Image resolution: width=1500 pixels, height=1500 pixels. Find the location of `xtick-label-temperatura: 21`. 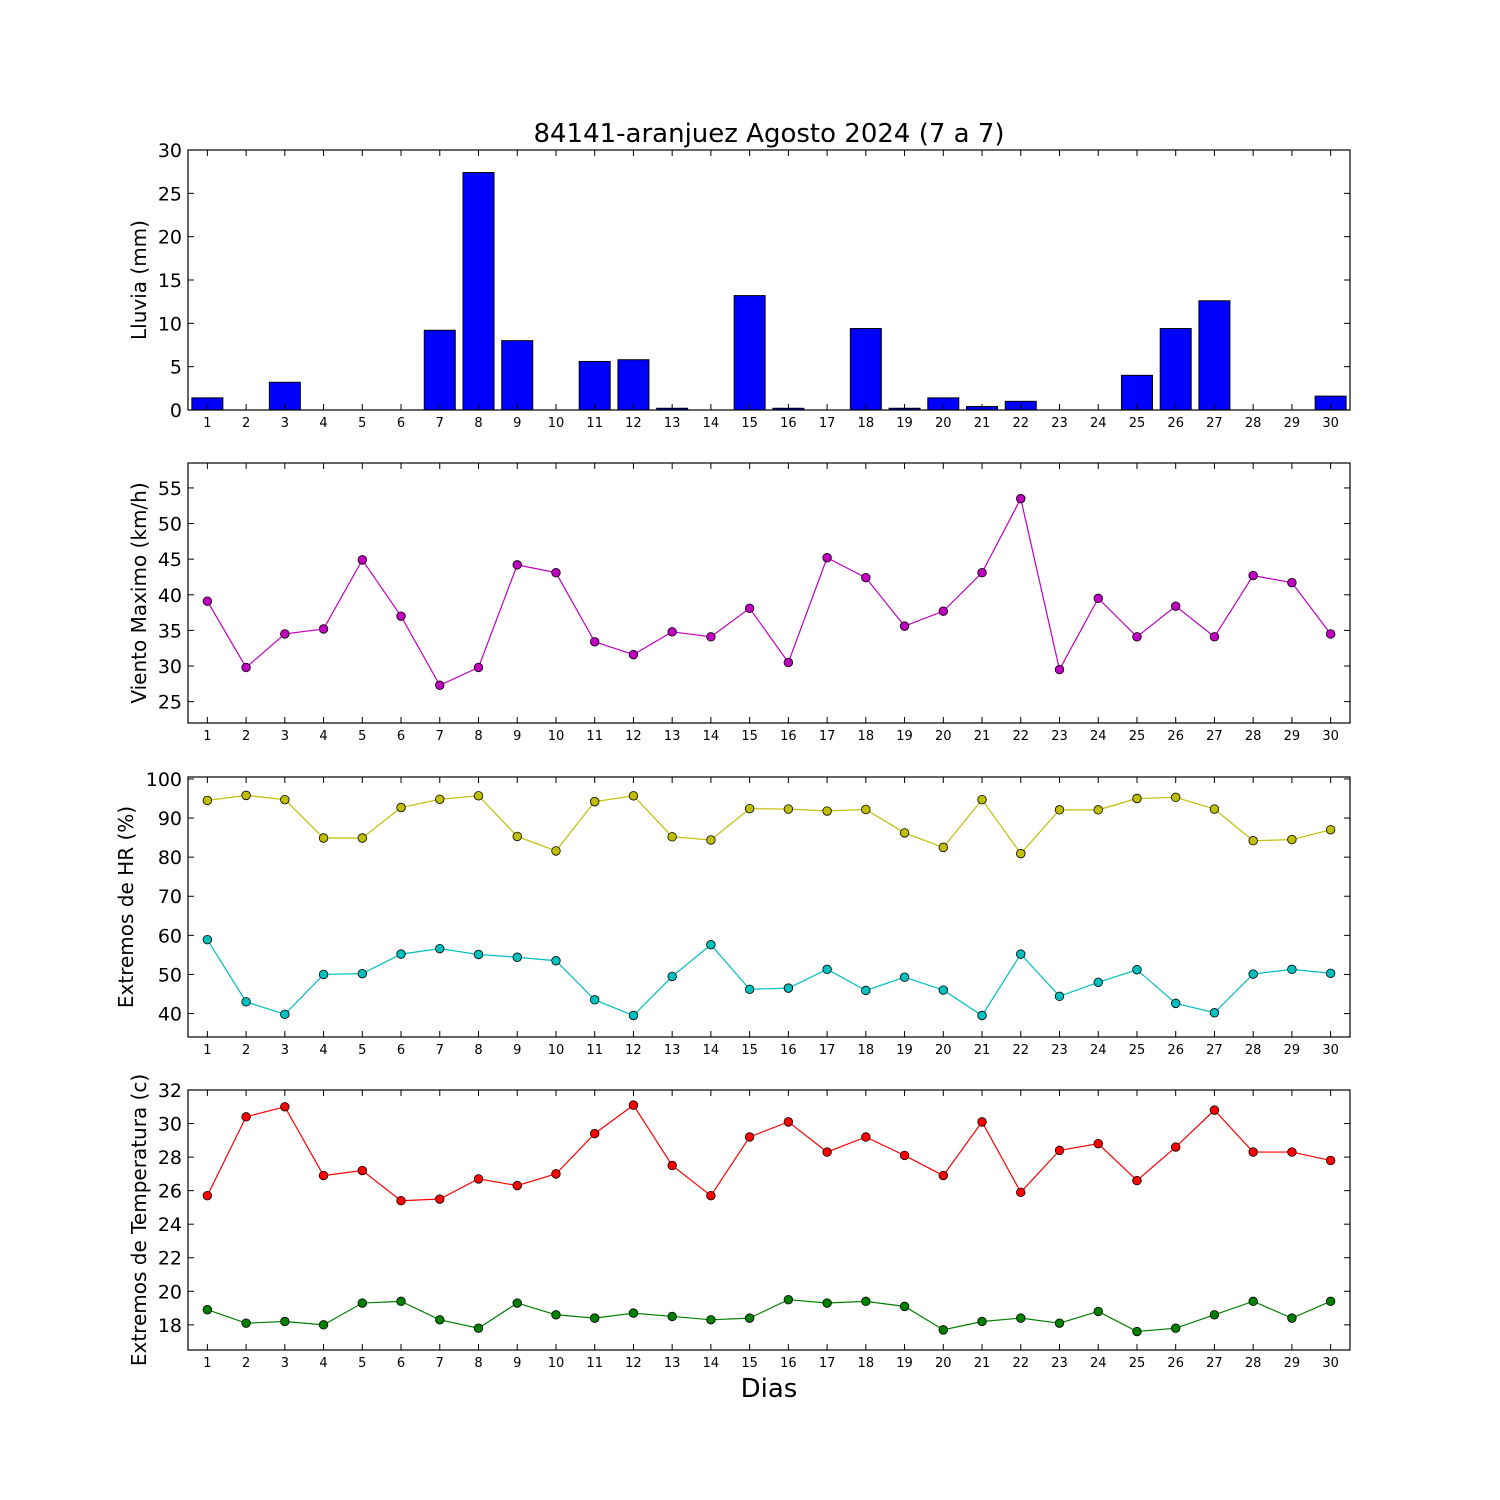

xtick-label-temperatura: 21 is located at coordinates (982, 1363).